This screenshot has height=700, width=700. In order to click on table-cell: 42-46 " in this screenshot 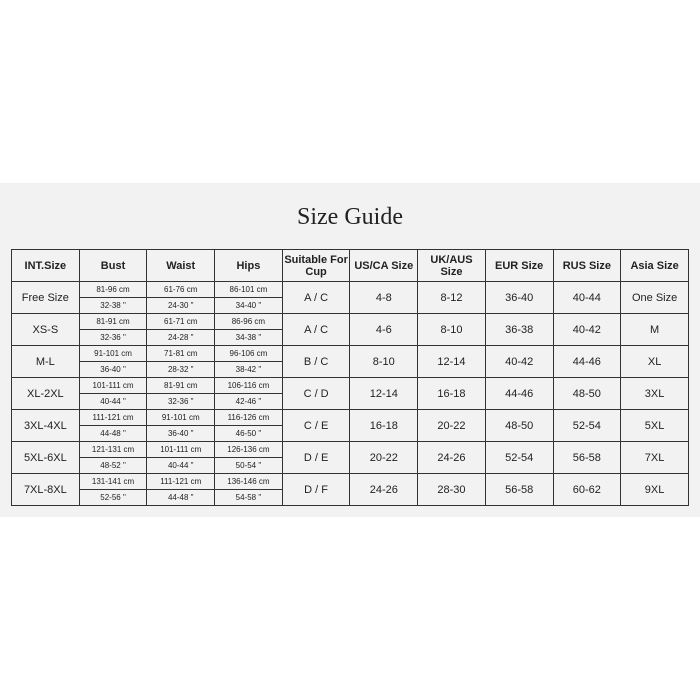, I will do `click(248, 401)`.